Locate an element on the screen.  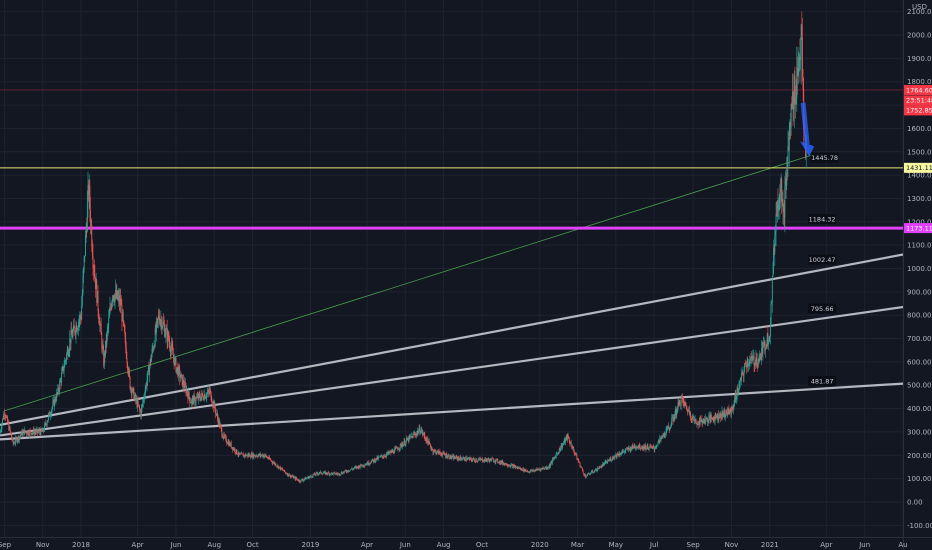
y-tick-label: 2100.00 is located at coordinates (919, 12).